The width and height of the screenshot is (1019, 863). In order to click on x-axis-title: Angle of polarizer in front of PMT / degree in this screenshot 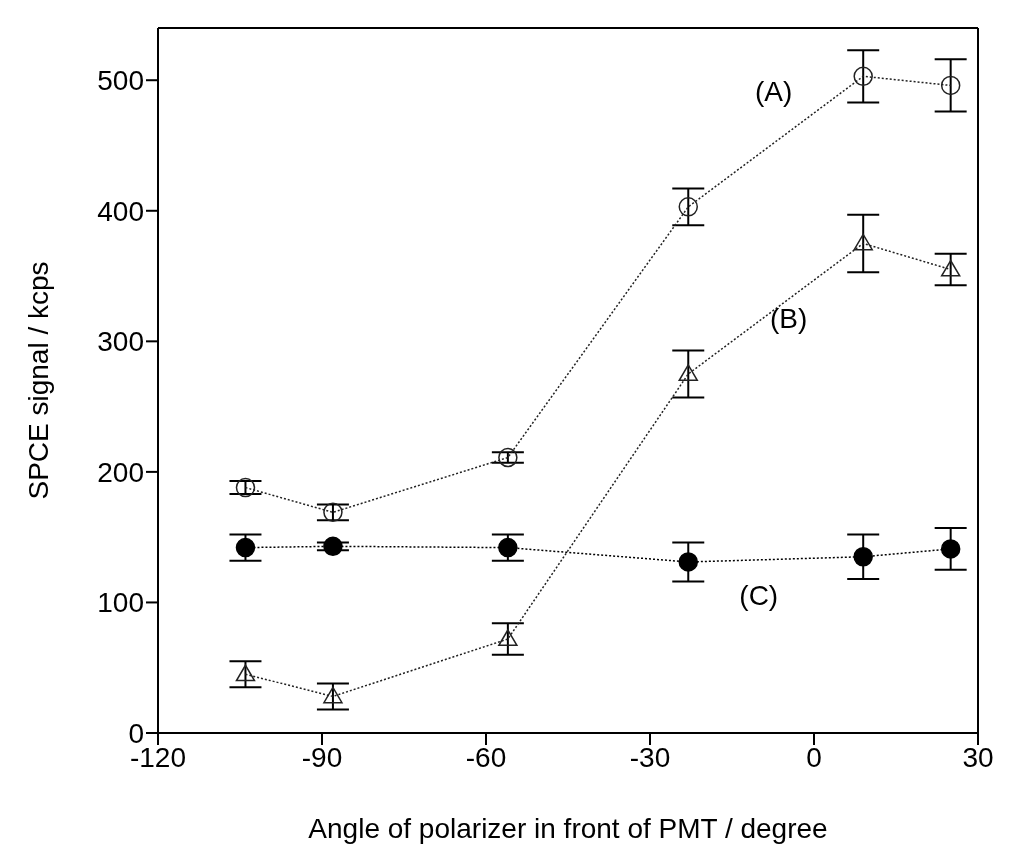, I will do `click(568, 828)`.